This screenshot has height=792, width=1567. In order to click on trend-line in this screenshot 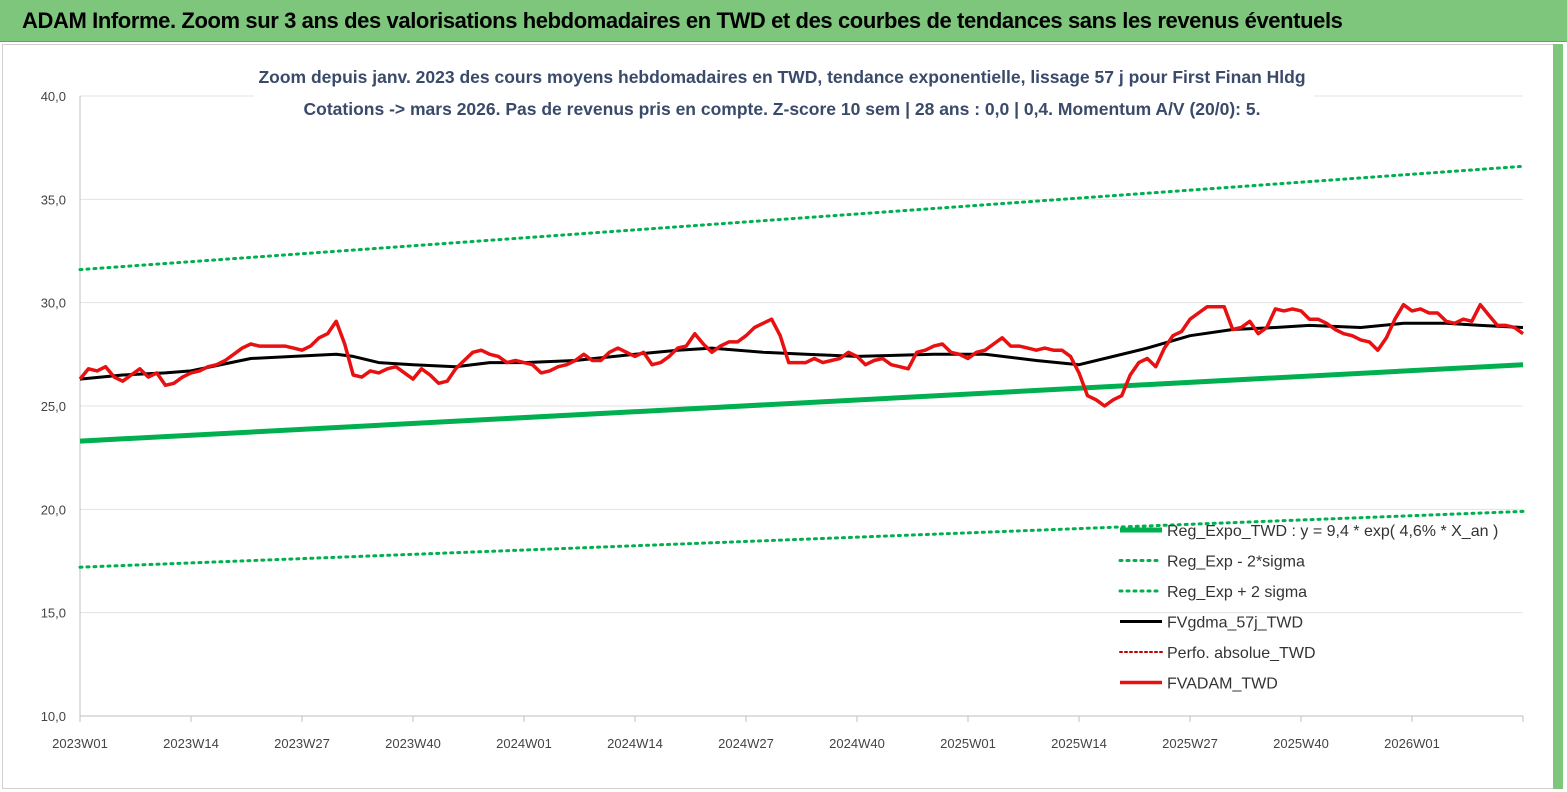, I will do `click(801, 403)`.